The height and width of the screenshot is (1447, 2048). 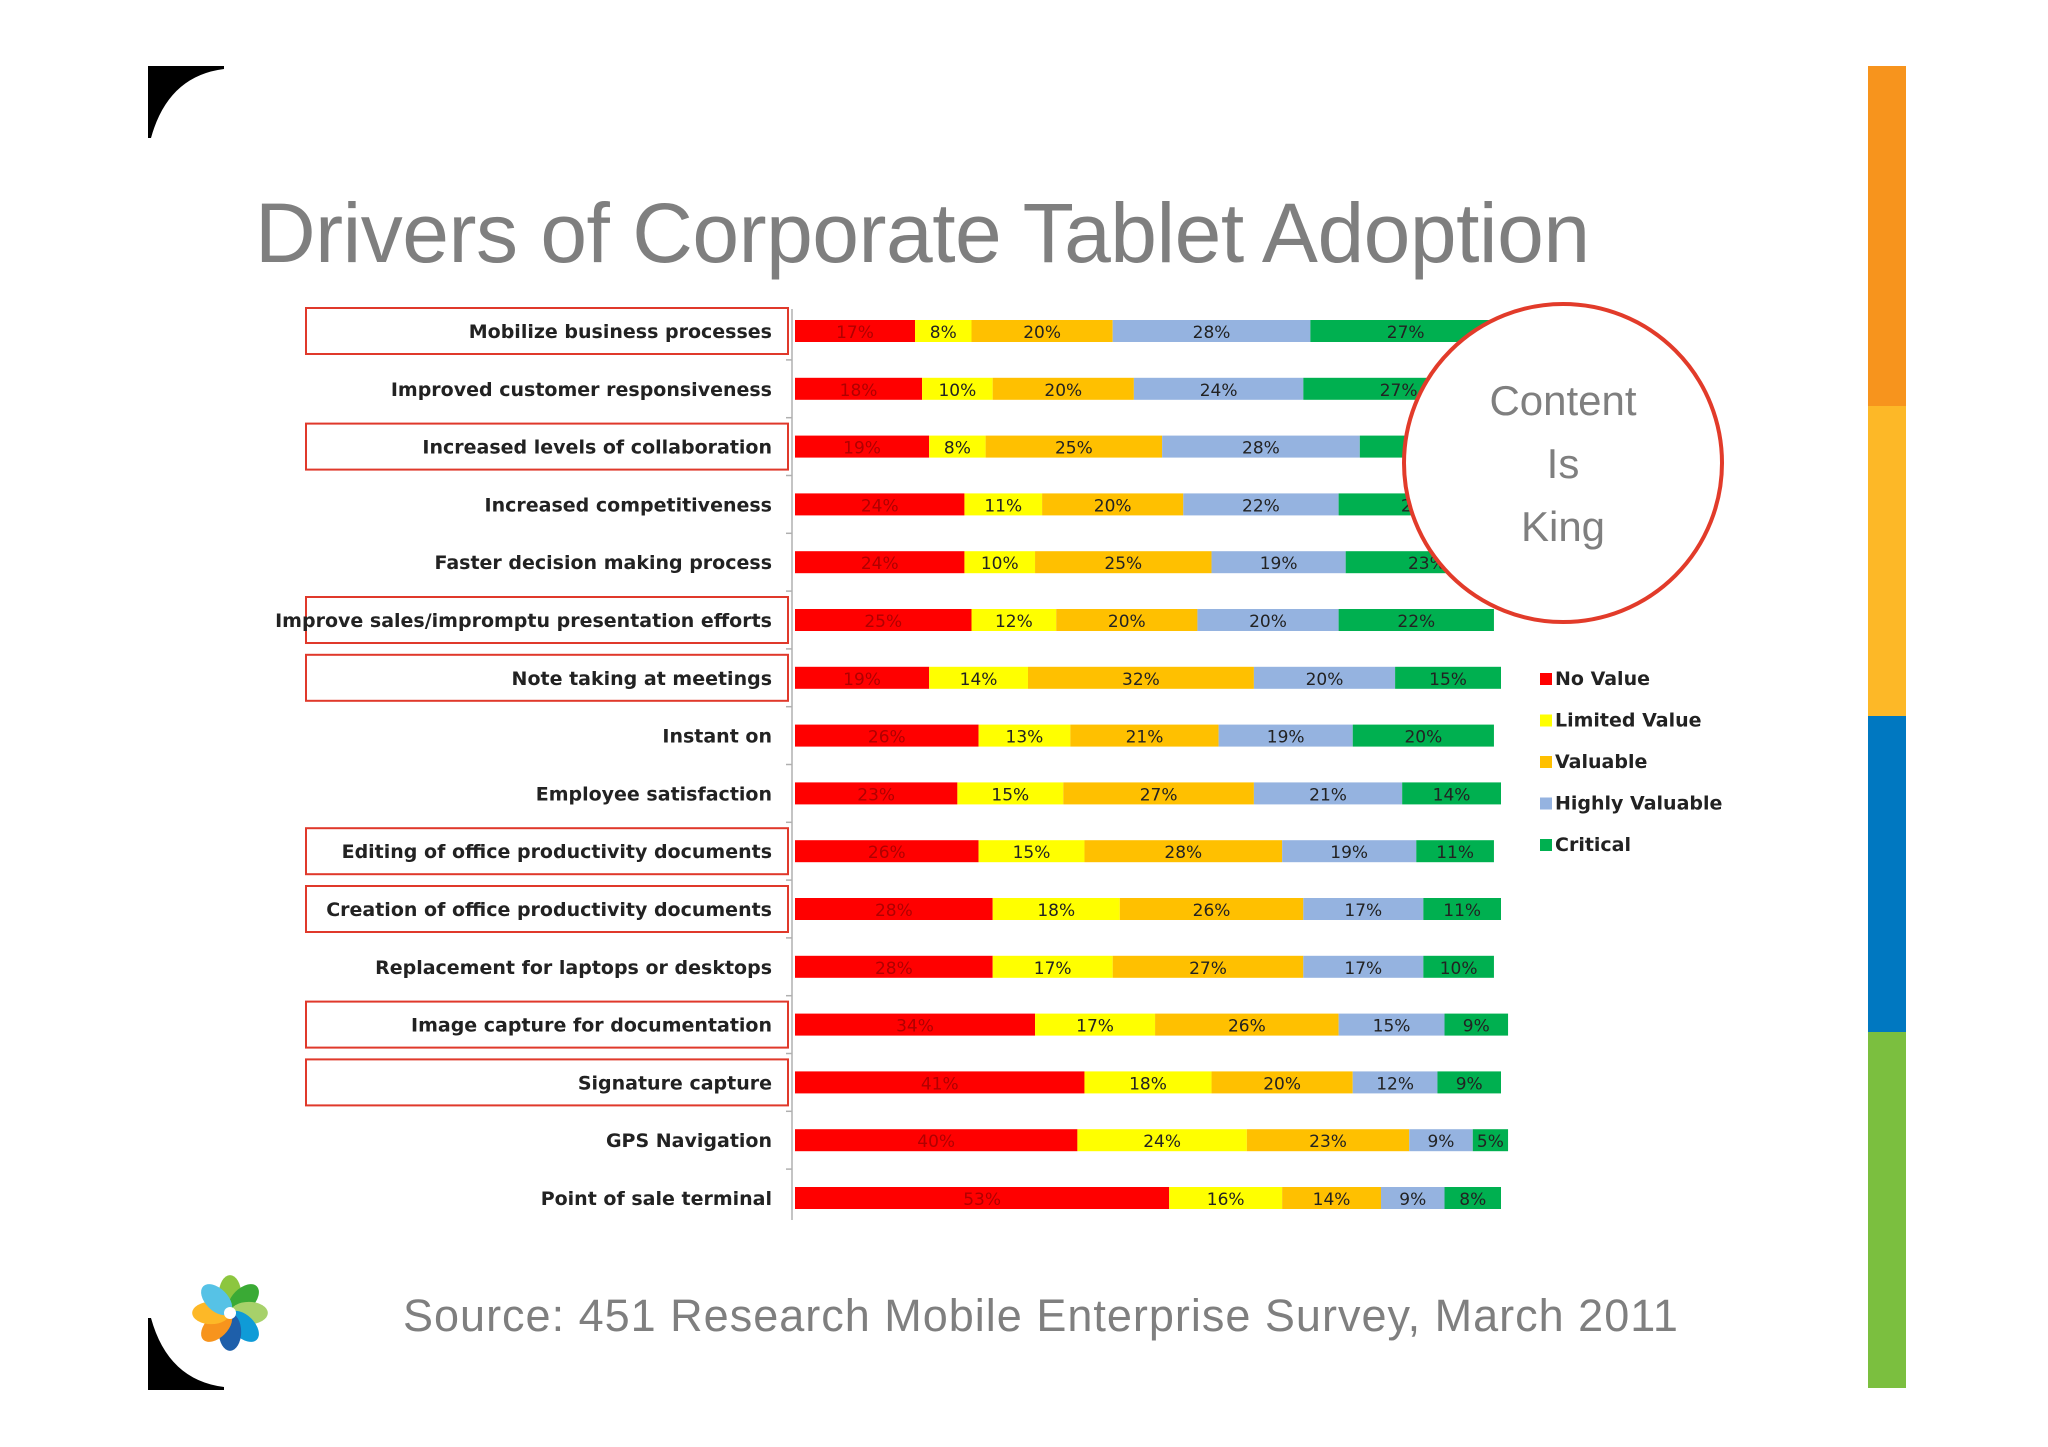 I want to click on accent-stripe-blue, so click(x=1887, y=874).